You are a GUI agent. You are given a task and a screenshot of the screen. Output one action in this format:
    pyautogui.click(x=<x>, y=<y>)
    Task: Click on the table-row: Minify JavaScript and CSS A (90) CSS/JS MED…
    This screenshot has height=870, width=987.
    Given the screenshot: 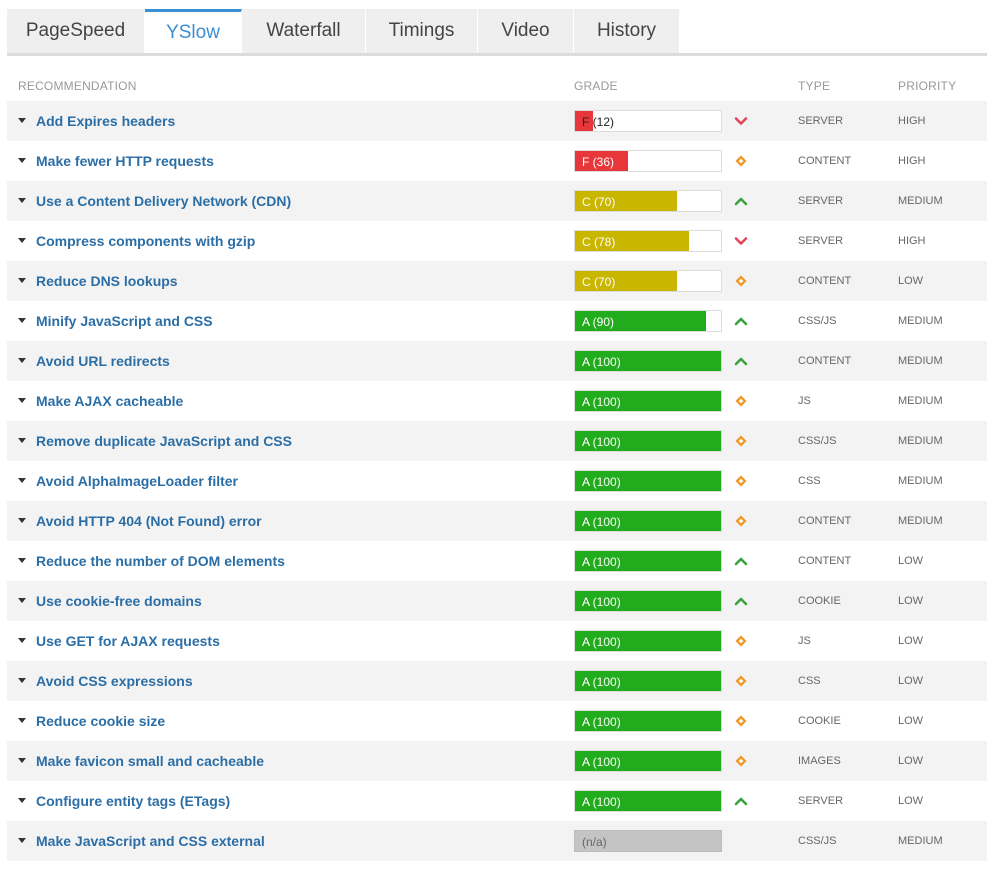 What is the action you would take?
    pyautogui.click(x=497, y=321)
    